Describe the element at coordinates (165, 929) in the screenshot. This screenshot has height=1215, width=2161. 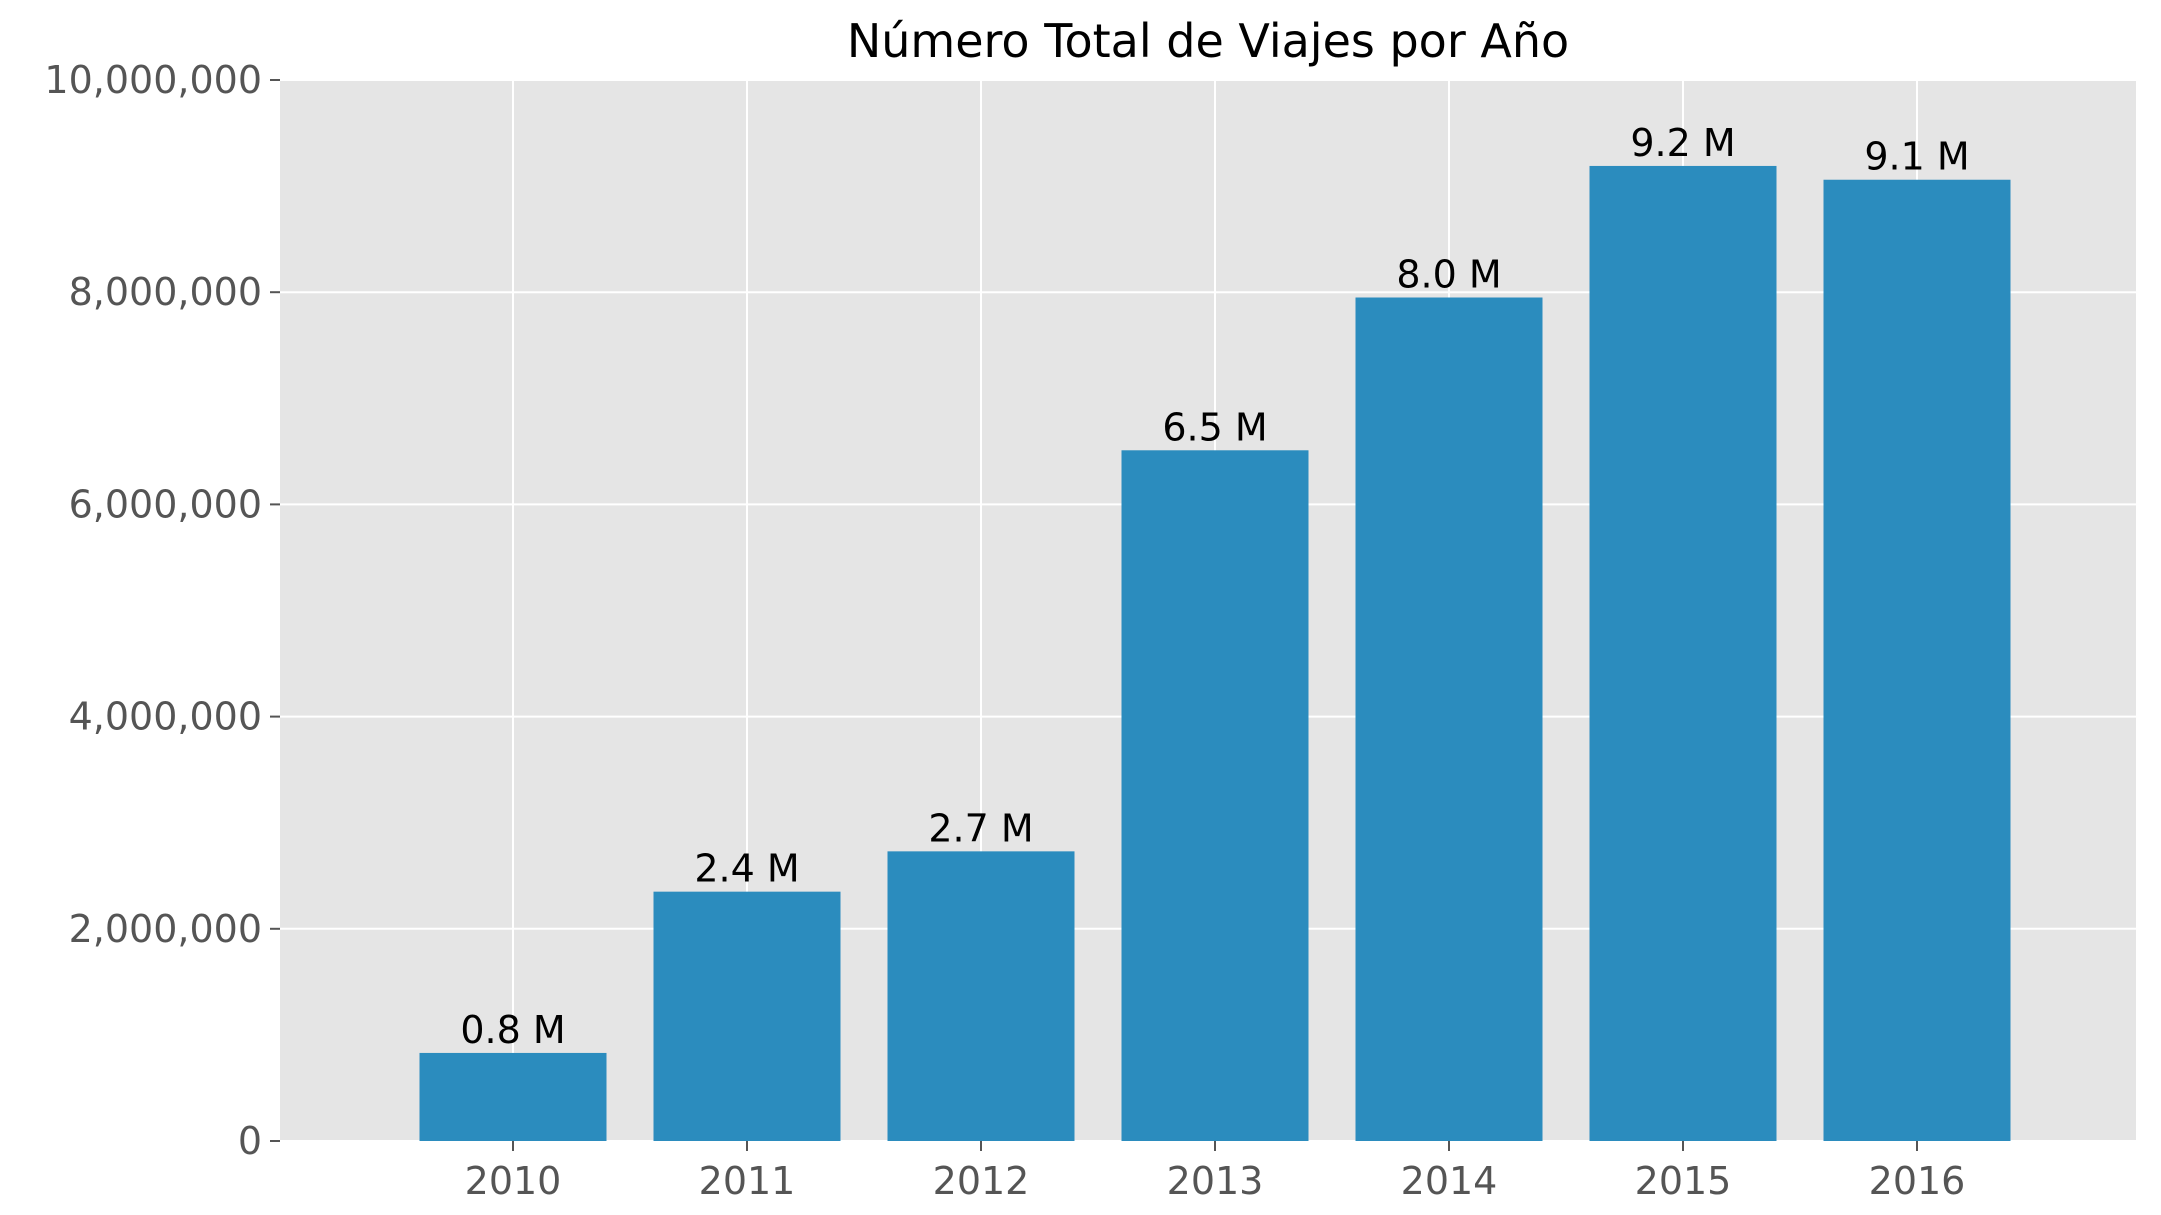
I see `y-tick-label: 2,000,000` at that location.